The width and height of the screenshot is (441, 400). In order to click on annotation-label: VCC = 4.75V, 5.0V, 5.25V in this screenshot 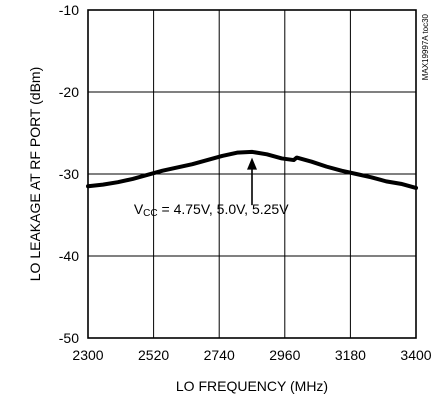, I will do `click(211, 210)`.